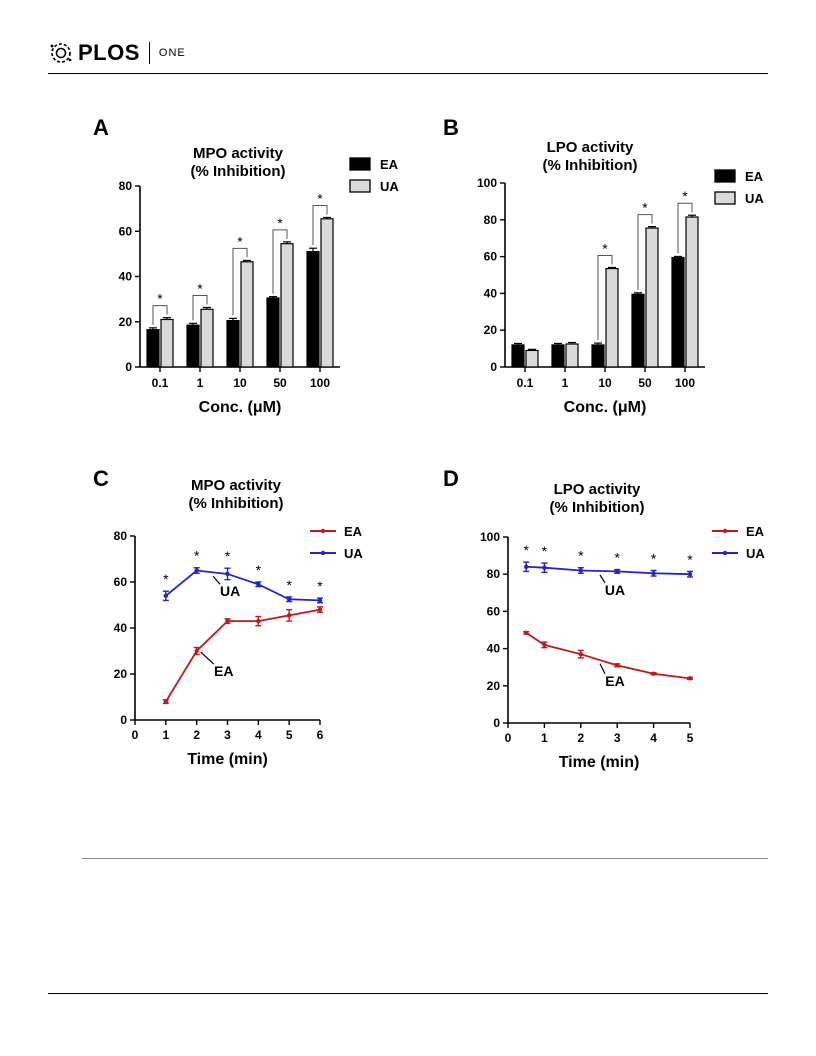 The image size is (816, 1056). Describe the element at coordinates (580, 738) in the screenshot. I see `x-tick-label: 2` at that location.